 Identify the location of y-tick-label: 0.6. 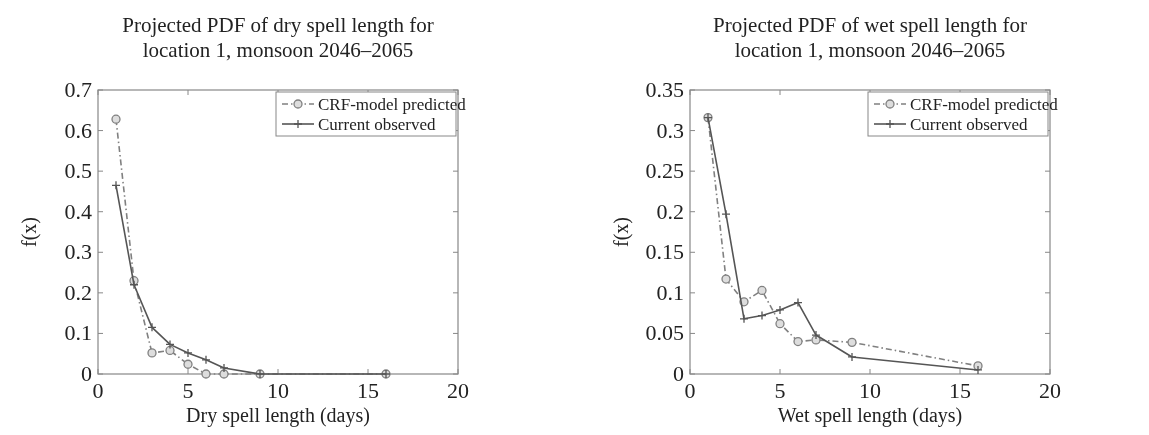
(78, 130).